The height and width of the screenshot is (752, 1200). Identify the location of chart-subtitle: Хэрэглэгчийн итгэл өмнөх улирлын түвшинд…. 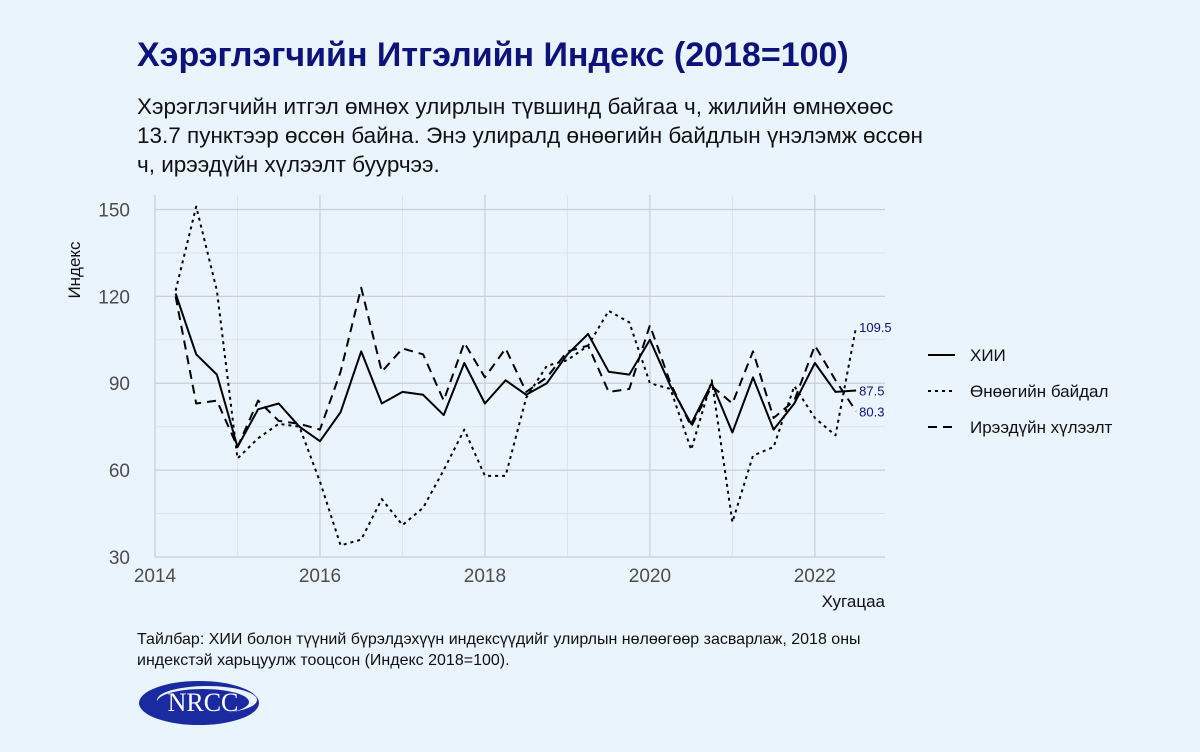
(530, 135).